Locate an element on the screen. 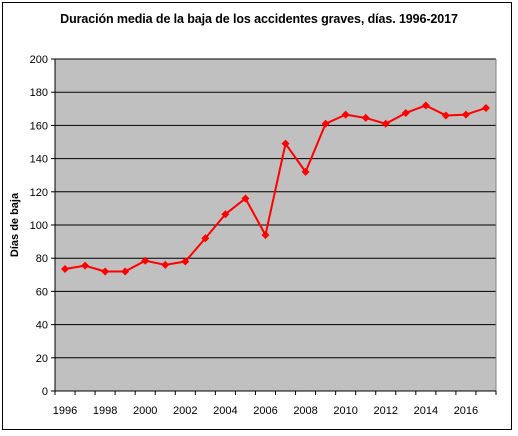 The height and width of the screenshot is (436, 518). x-tick-label: 1996 is located at coordinates (65, 411).